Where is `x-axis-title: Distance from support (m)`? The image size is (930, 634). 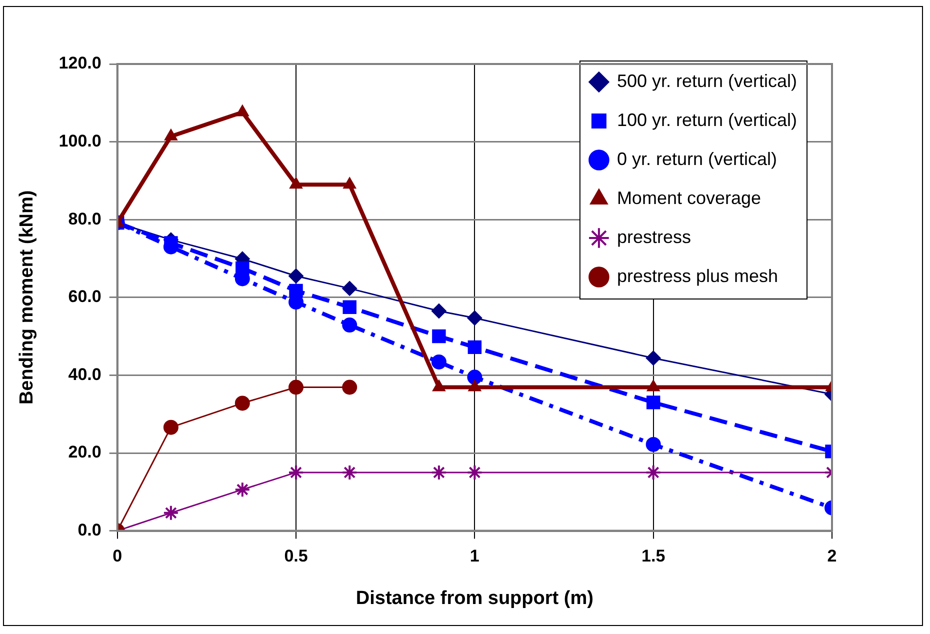
x-axis-title: Distance from support (m) is located at coordinates (475, 598).